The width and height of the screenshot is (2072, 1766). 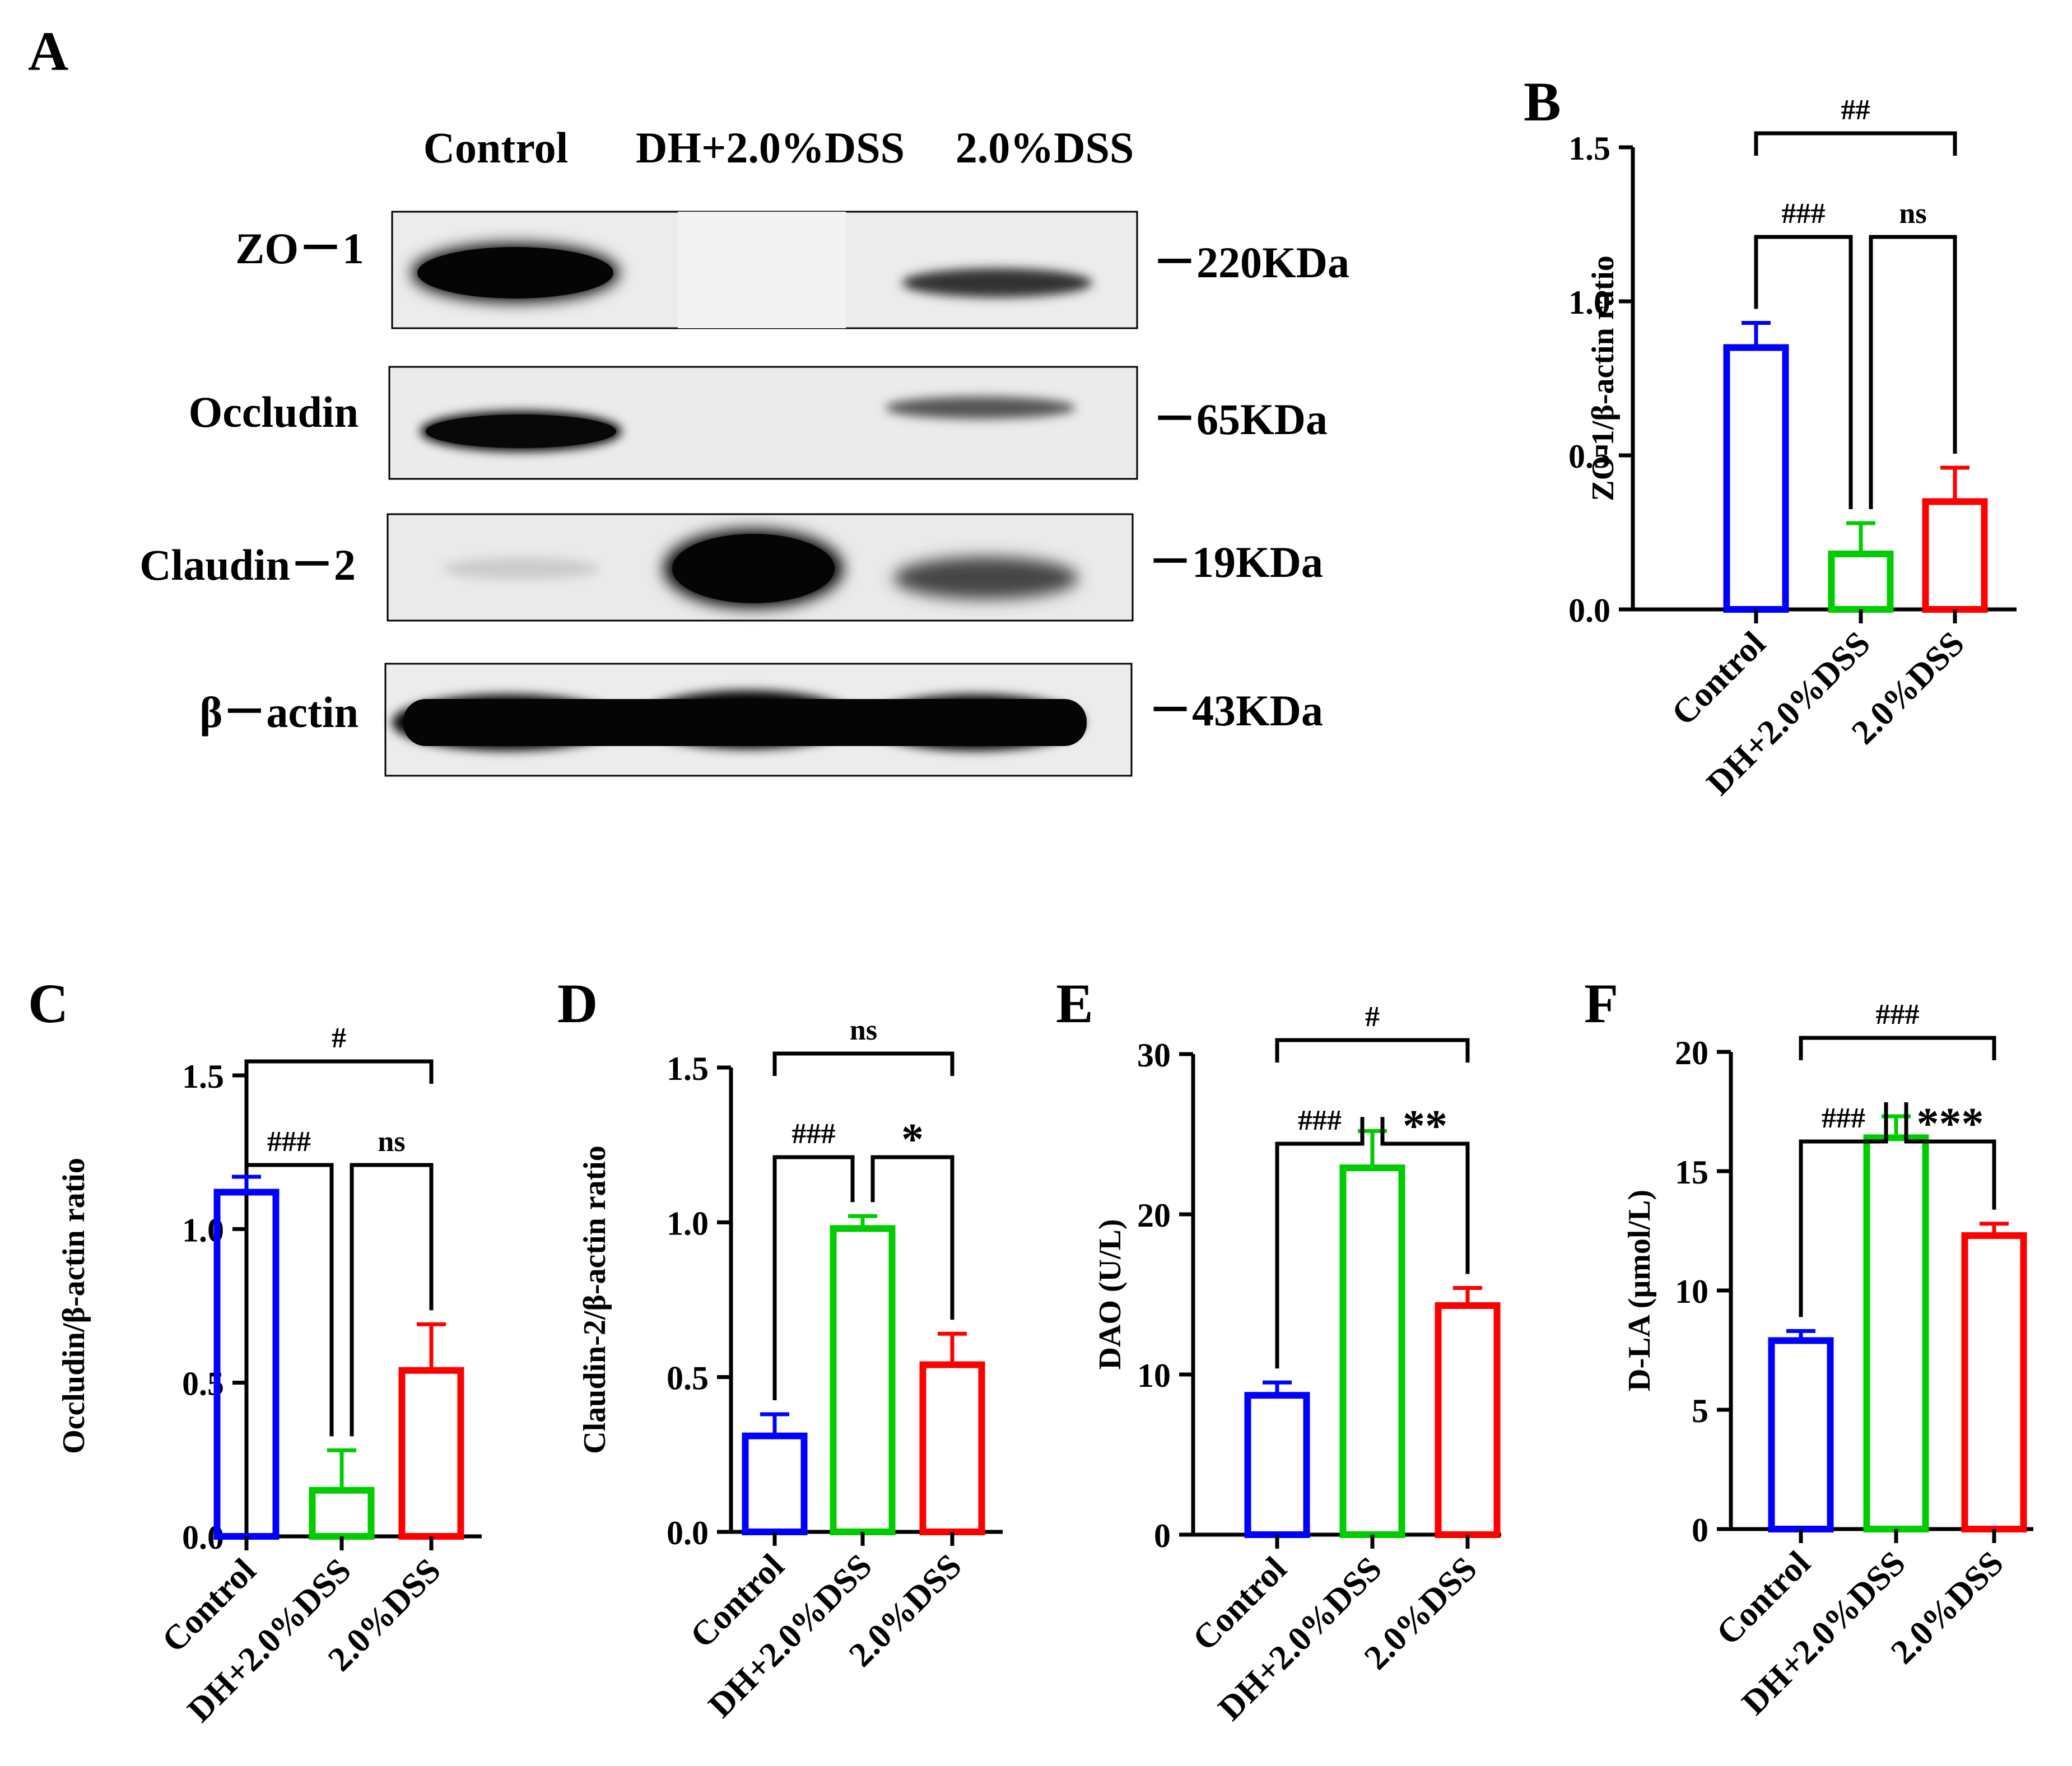 I want to click on significance-label-e-1: ###, so click(x=1320, y=1120).